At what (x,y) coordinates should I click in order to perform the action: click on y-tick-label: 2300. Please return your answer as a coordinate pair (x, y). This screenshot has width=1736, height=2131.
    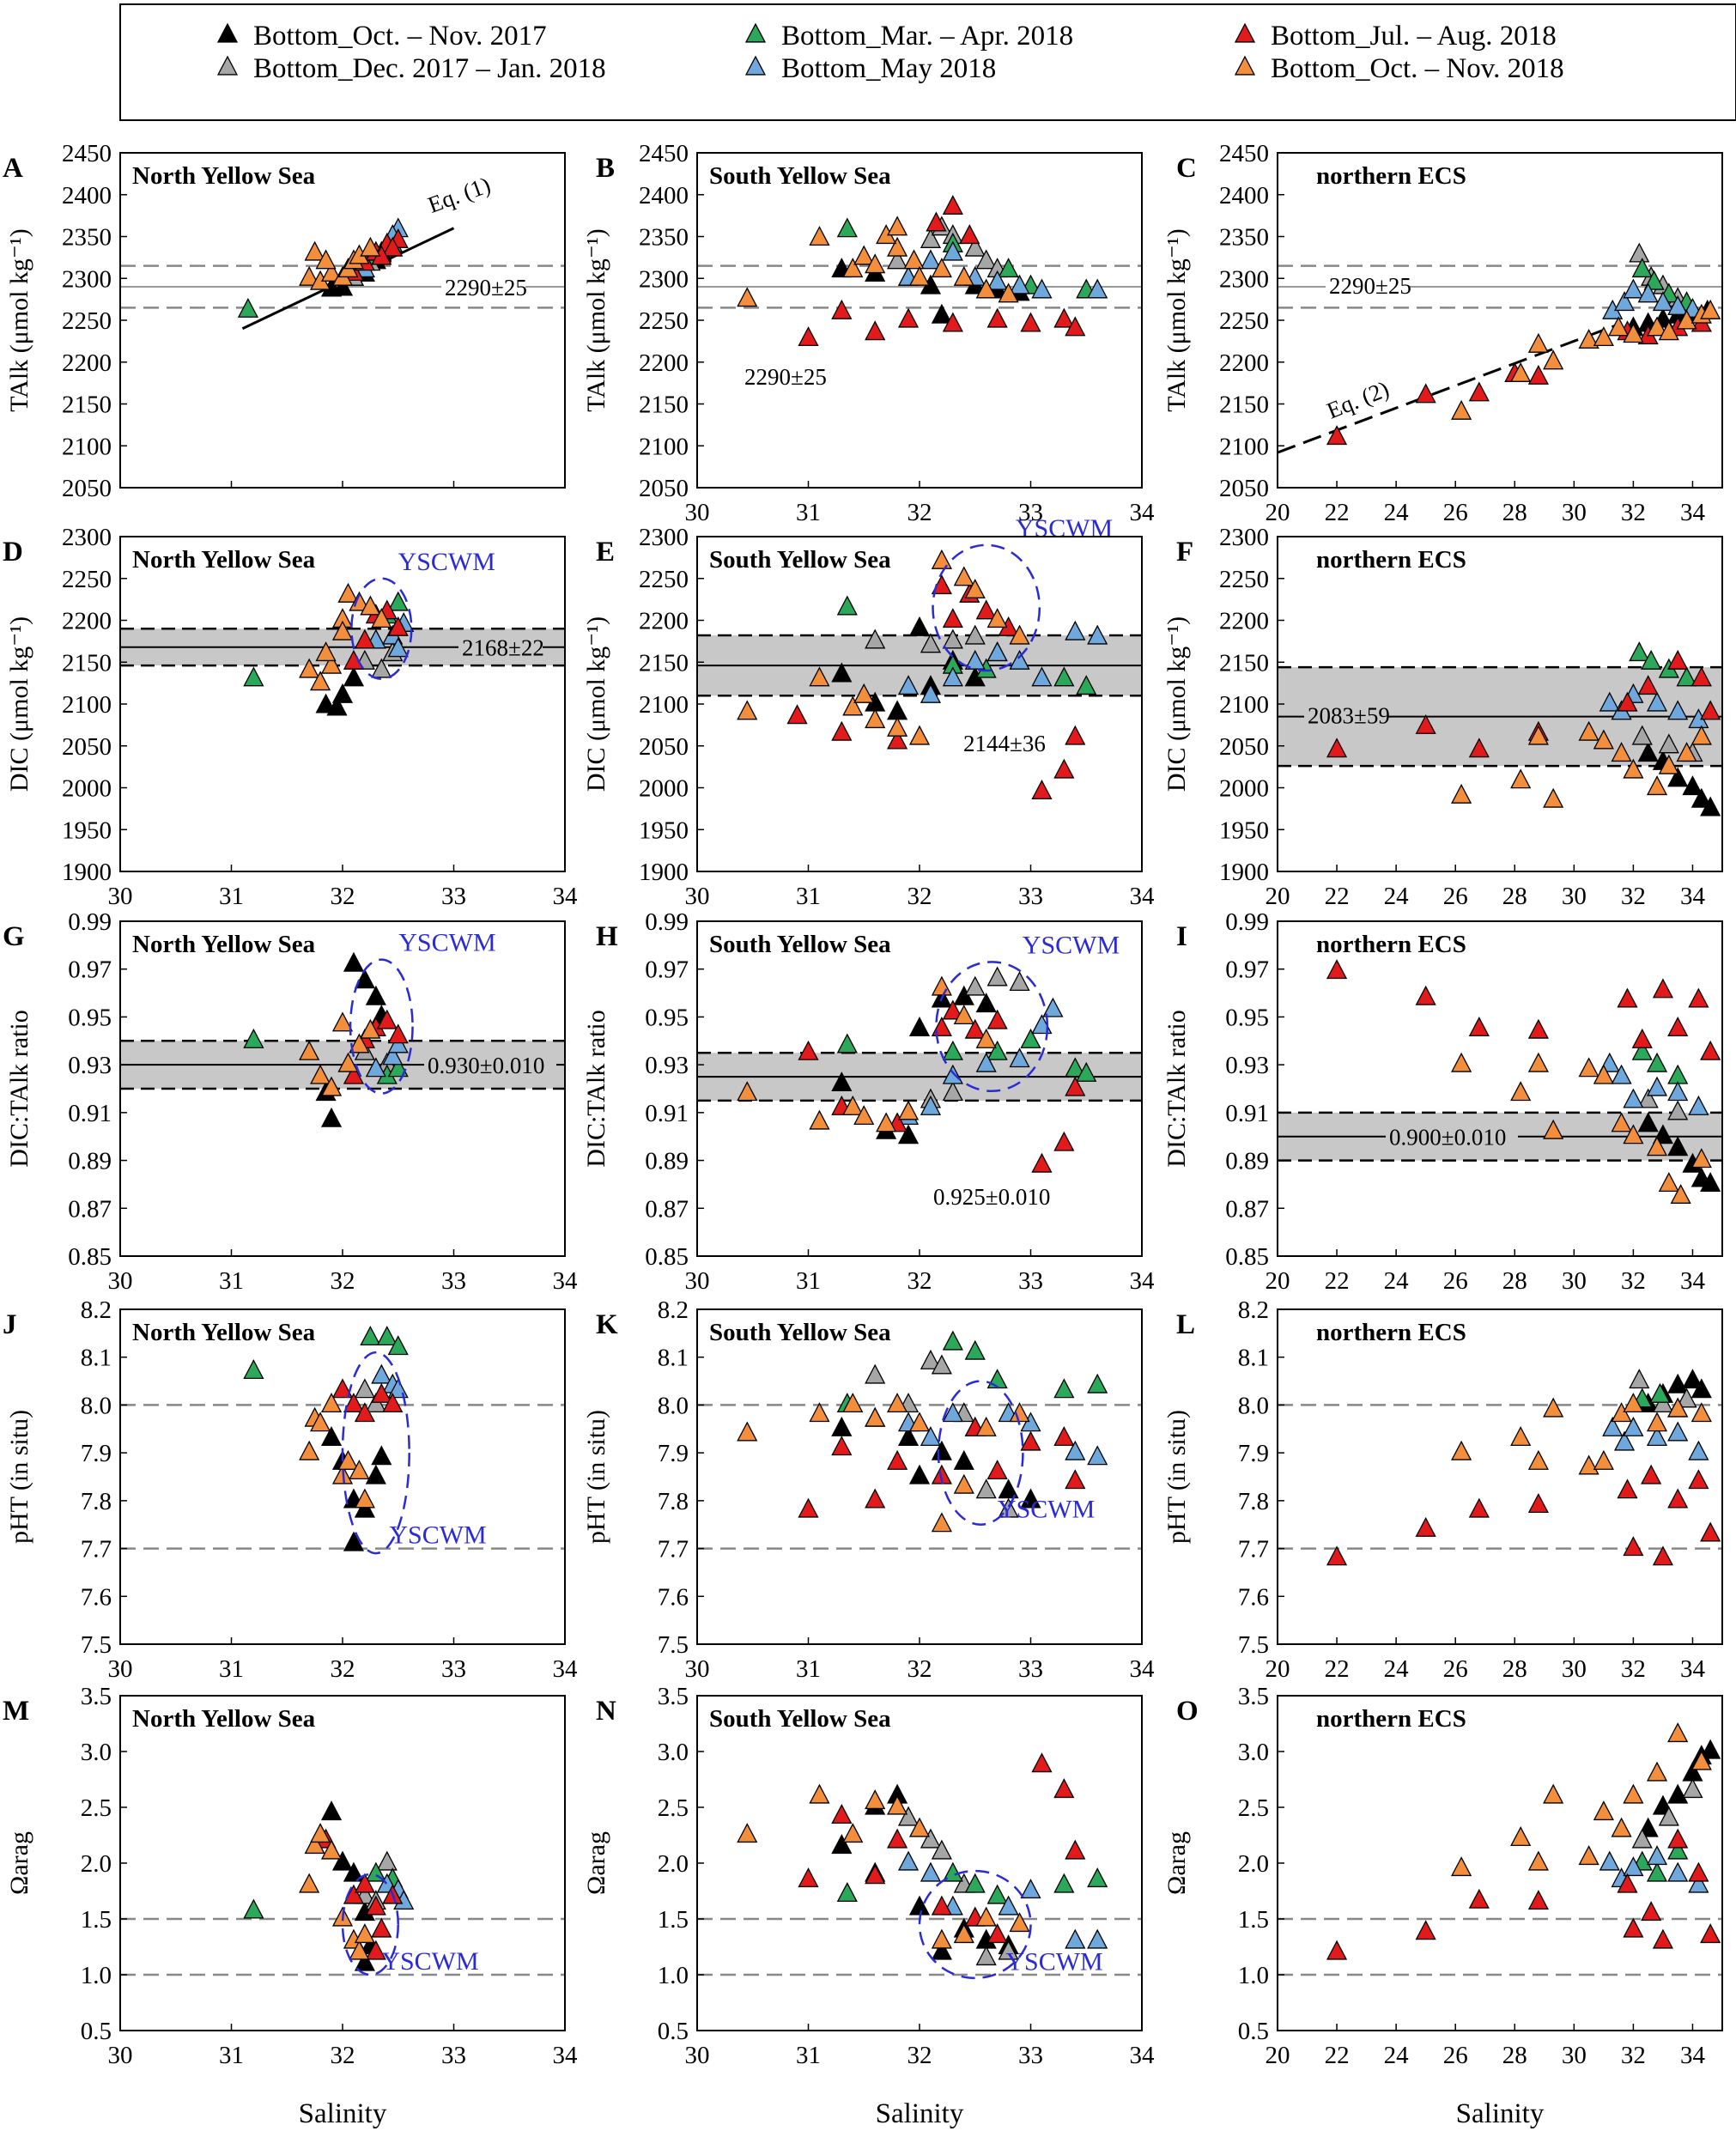
    Looking at the image, I should click on (1244, 537).